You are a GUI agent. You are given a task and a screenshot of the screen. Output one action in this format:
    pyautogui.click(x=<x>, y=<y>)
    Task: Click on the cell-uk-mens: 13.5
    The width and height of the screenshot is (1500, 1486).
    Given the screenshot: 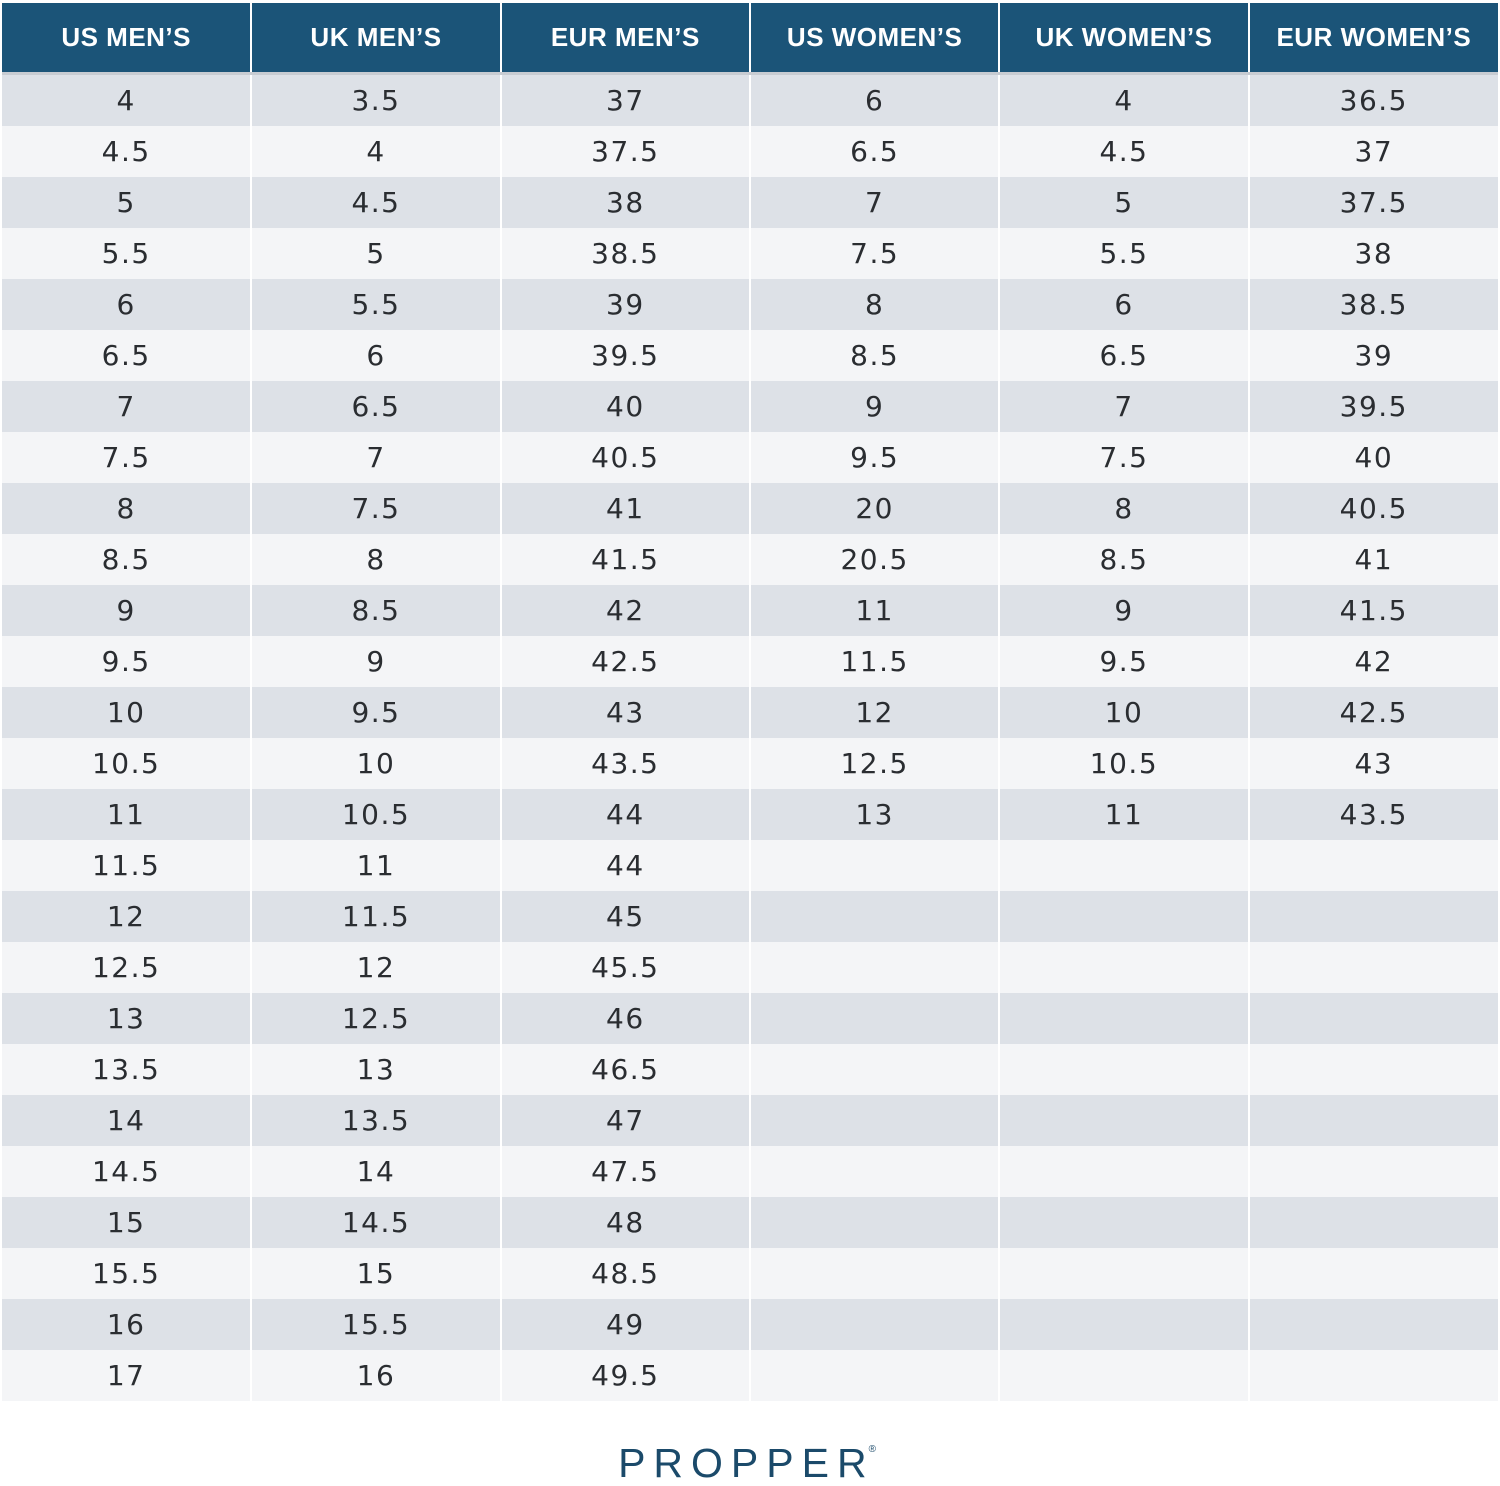 What is the action you would take?
    pyautogui.click(x=375, y=1120)
    